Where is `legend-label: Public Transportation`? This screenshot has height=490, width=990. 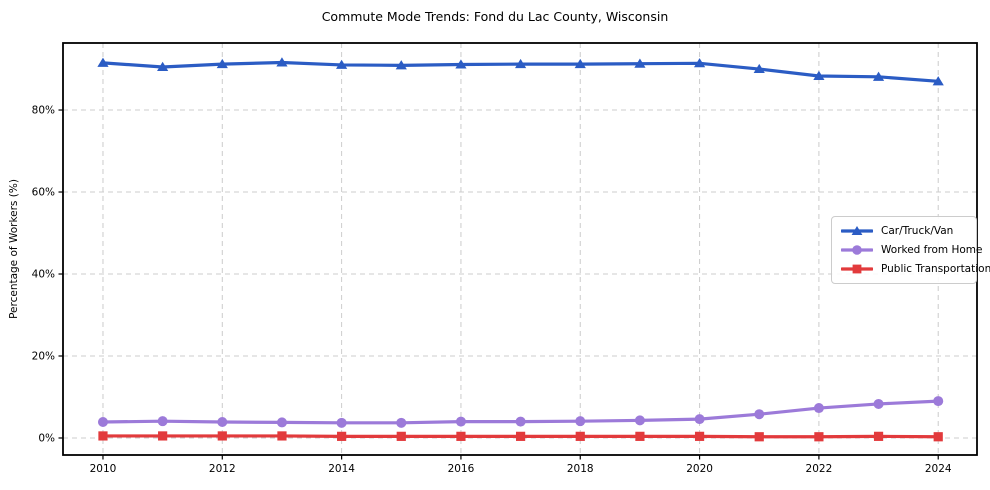 legend-label: Public Transportation is located at coordinates (935, 269).